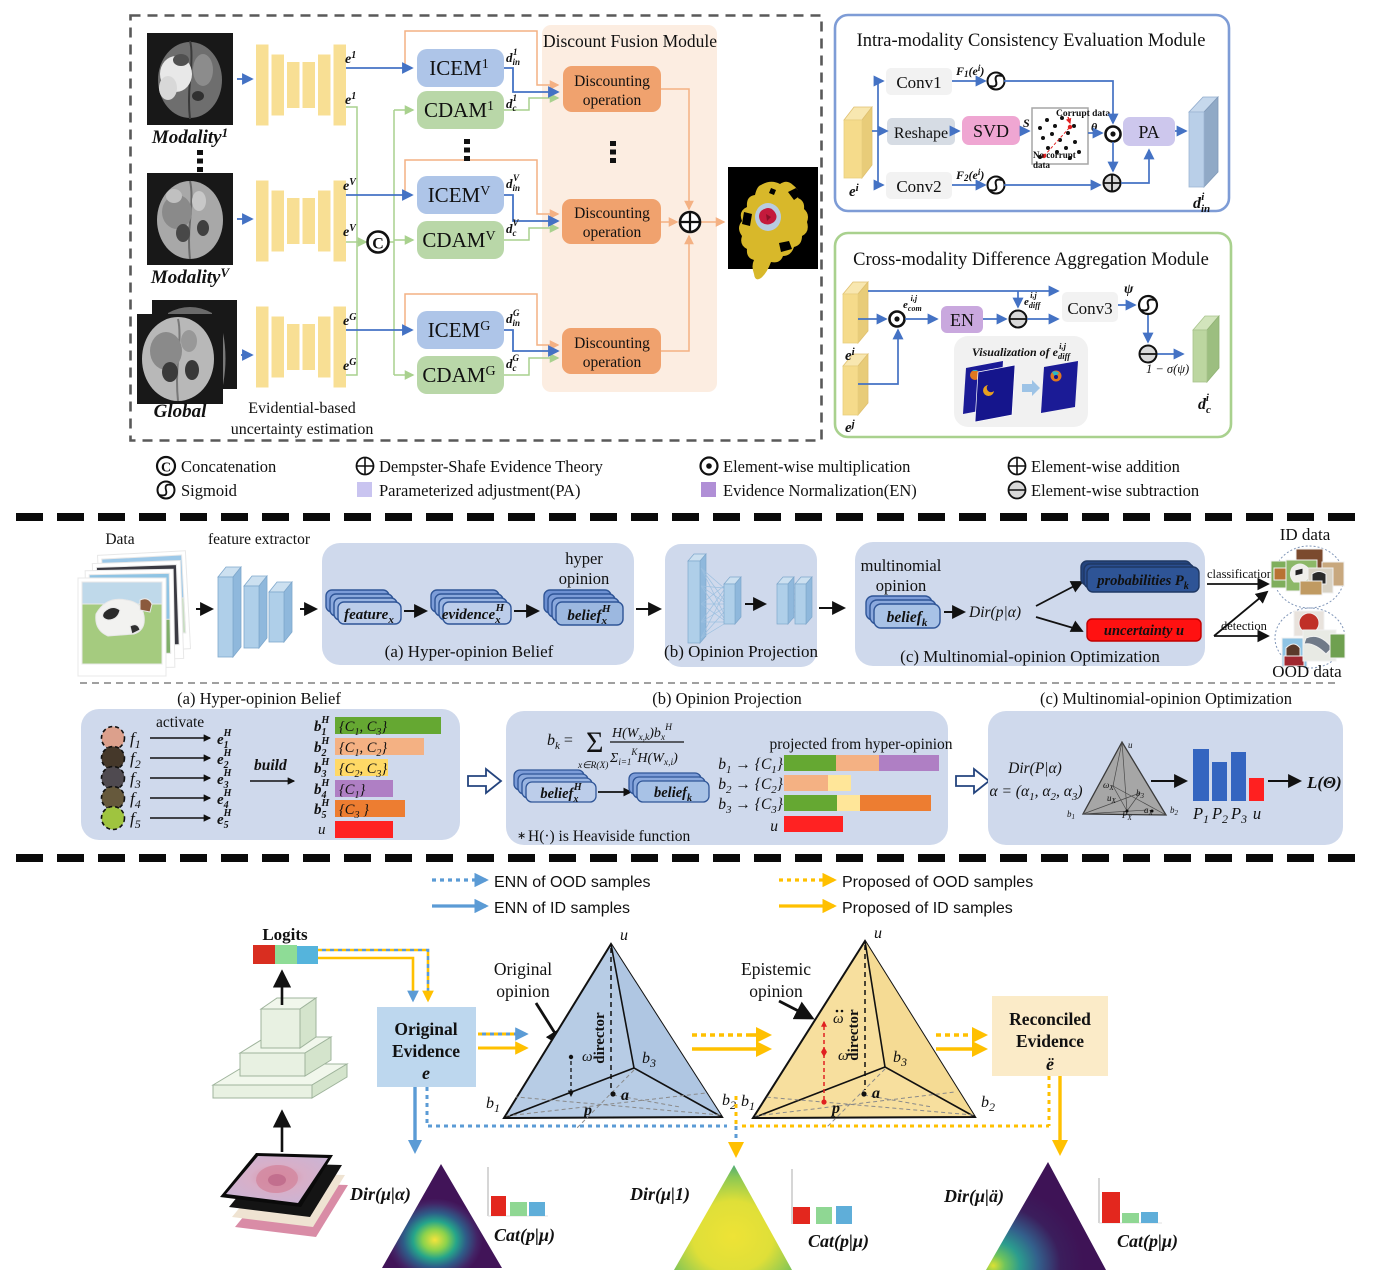 The image size is (1382, 1282). Describe the element at coordinates (119, 539) in the screenshot. I see `svg-text: Data` at that location.